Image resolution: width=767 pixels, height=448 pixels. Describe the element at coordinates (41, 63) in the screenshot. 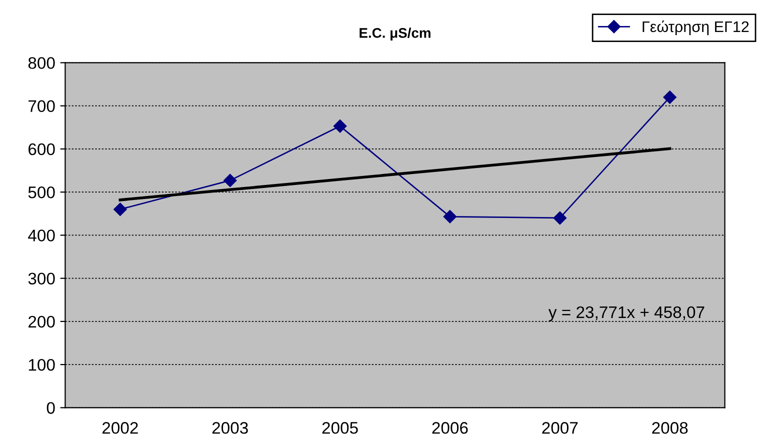

I see `y-tick-label: 800` at that location.